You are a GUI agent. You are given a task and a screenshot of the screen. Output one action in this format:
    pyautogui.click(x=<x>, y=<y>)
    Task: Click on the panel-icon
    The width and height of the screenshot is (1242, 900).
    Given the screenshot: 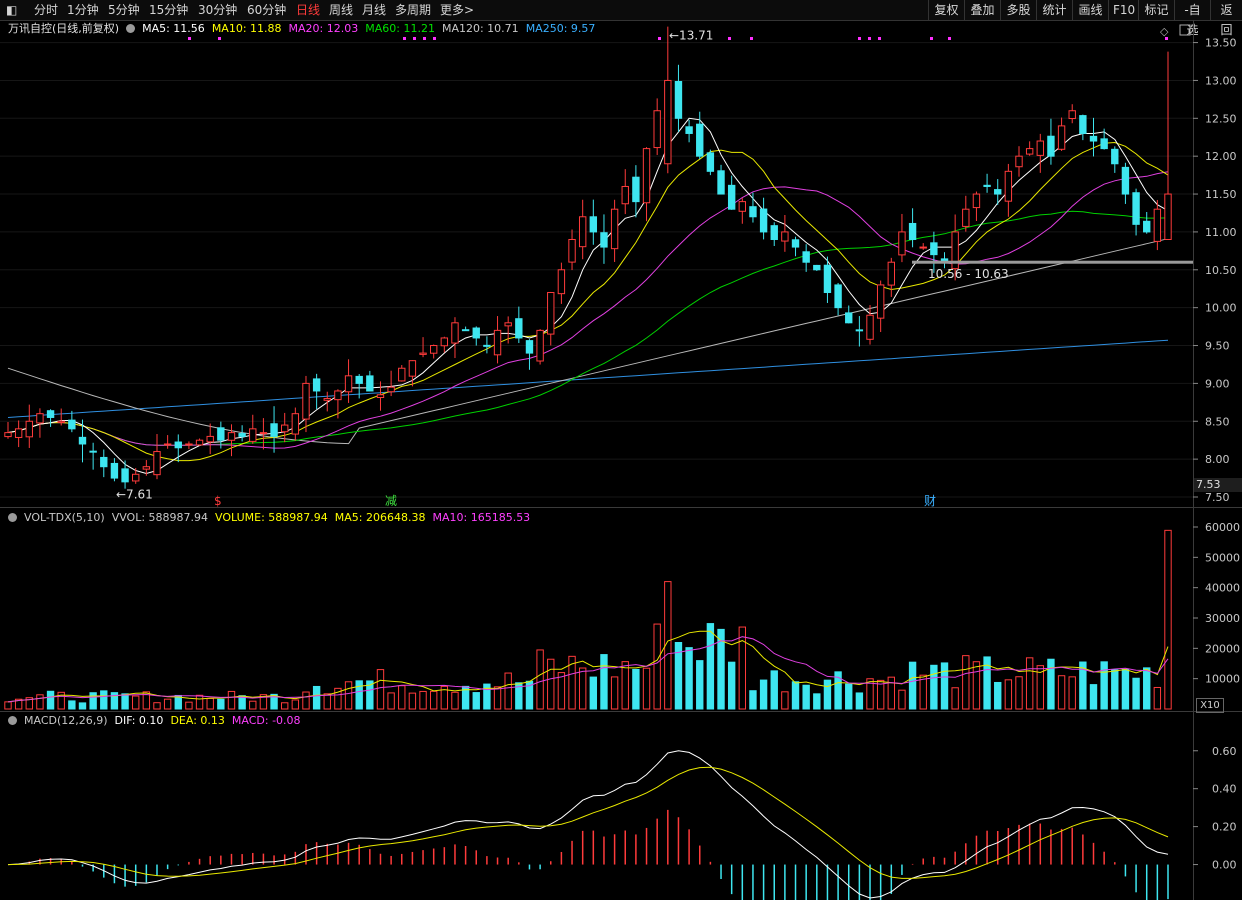 What is the action you would take?
    pyautogui.click(x=1185, y=30)
    